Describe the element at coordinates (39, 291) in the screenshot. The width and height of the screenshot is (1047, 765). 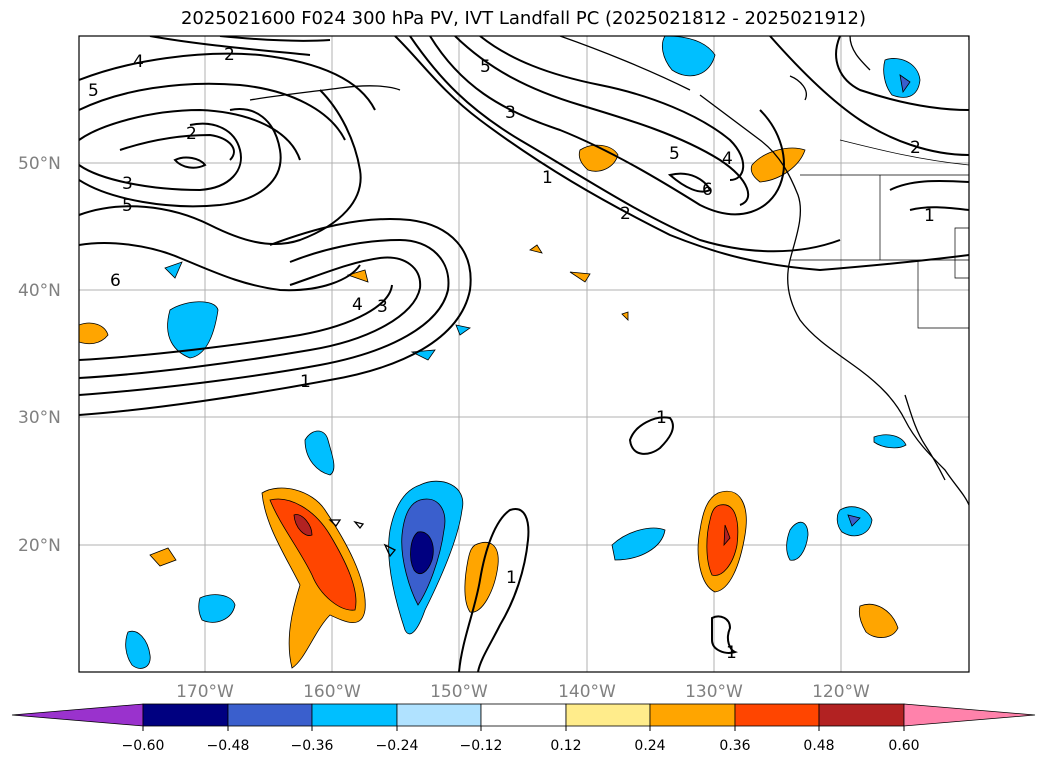
I see `lat-tick-label: 40°N` at that location.